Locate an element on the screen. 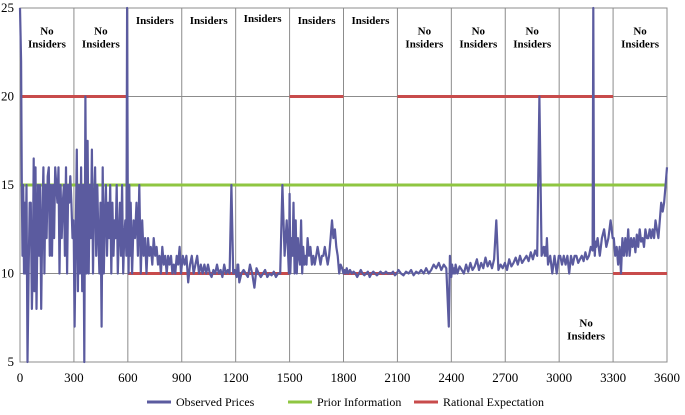  x-tick-label: 3000 is located at coordinates (559, 377).